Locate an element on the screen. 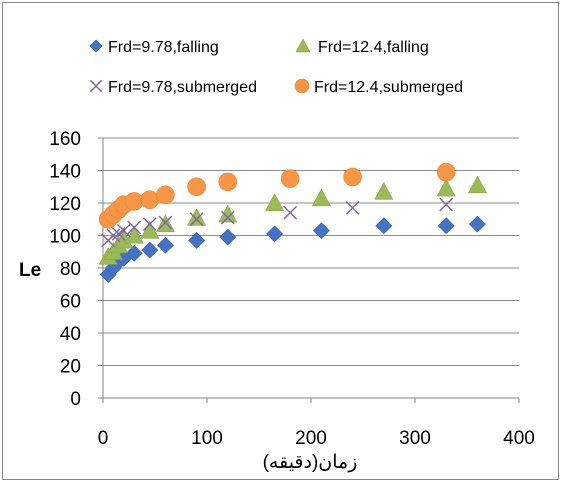 This screenshot has height=487, width=561. legend-entry-3: Frd=9.78,submerged is located at coordinates (173, 87).